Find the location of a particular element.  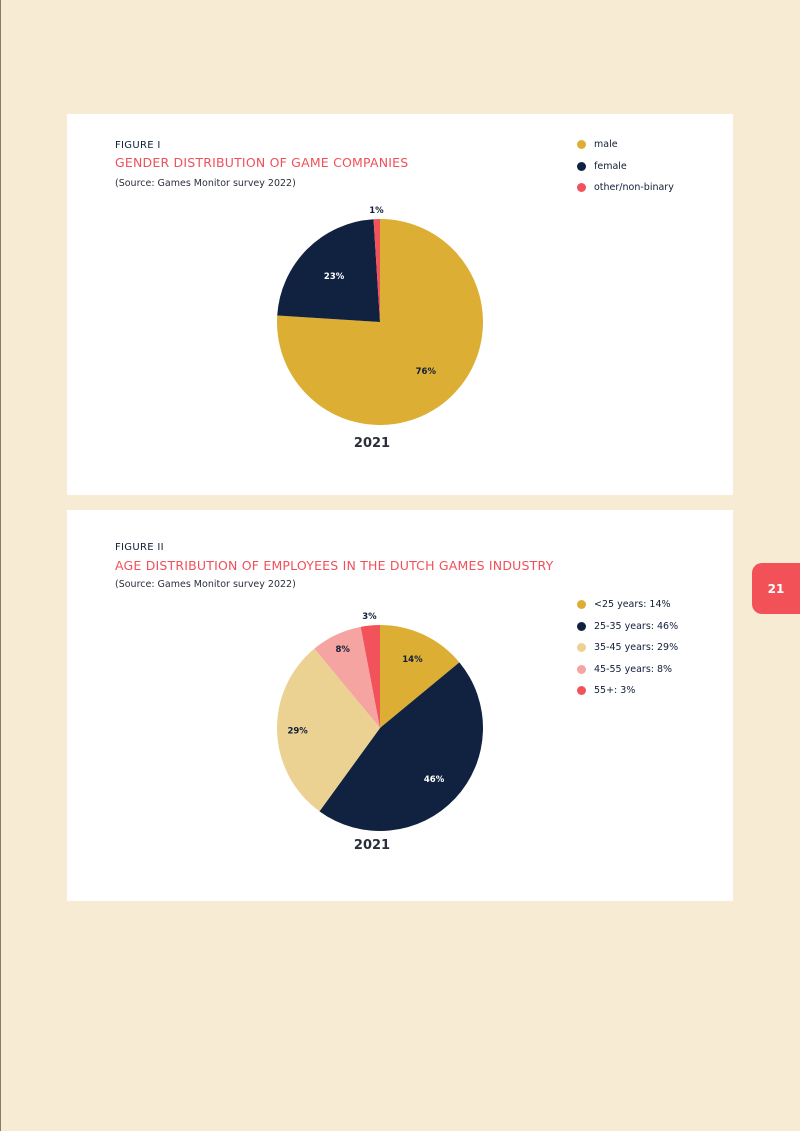

page-number-tab: 21 is located at coordinates (776, 588).